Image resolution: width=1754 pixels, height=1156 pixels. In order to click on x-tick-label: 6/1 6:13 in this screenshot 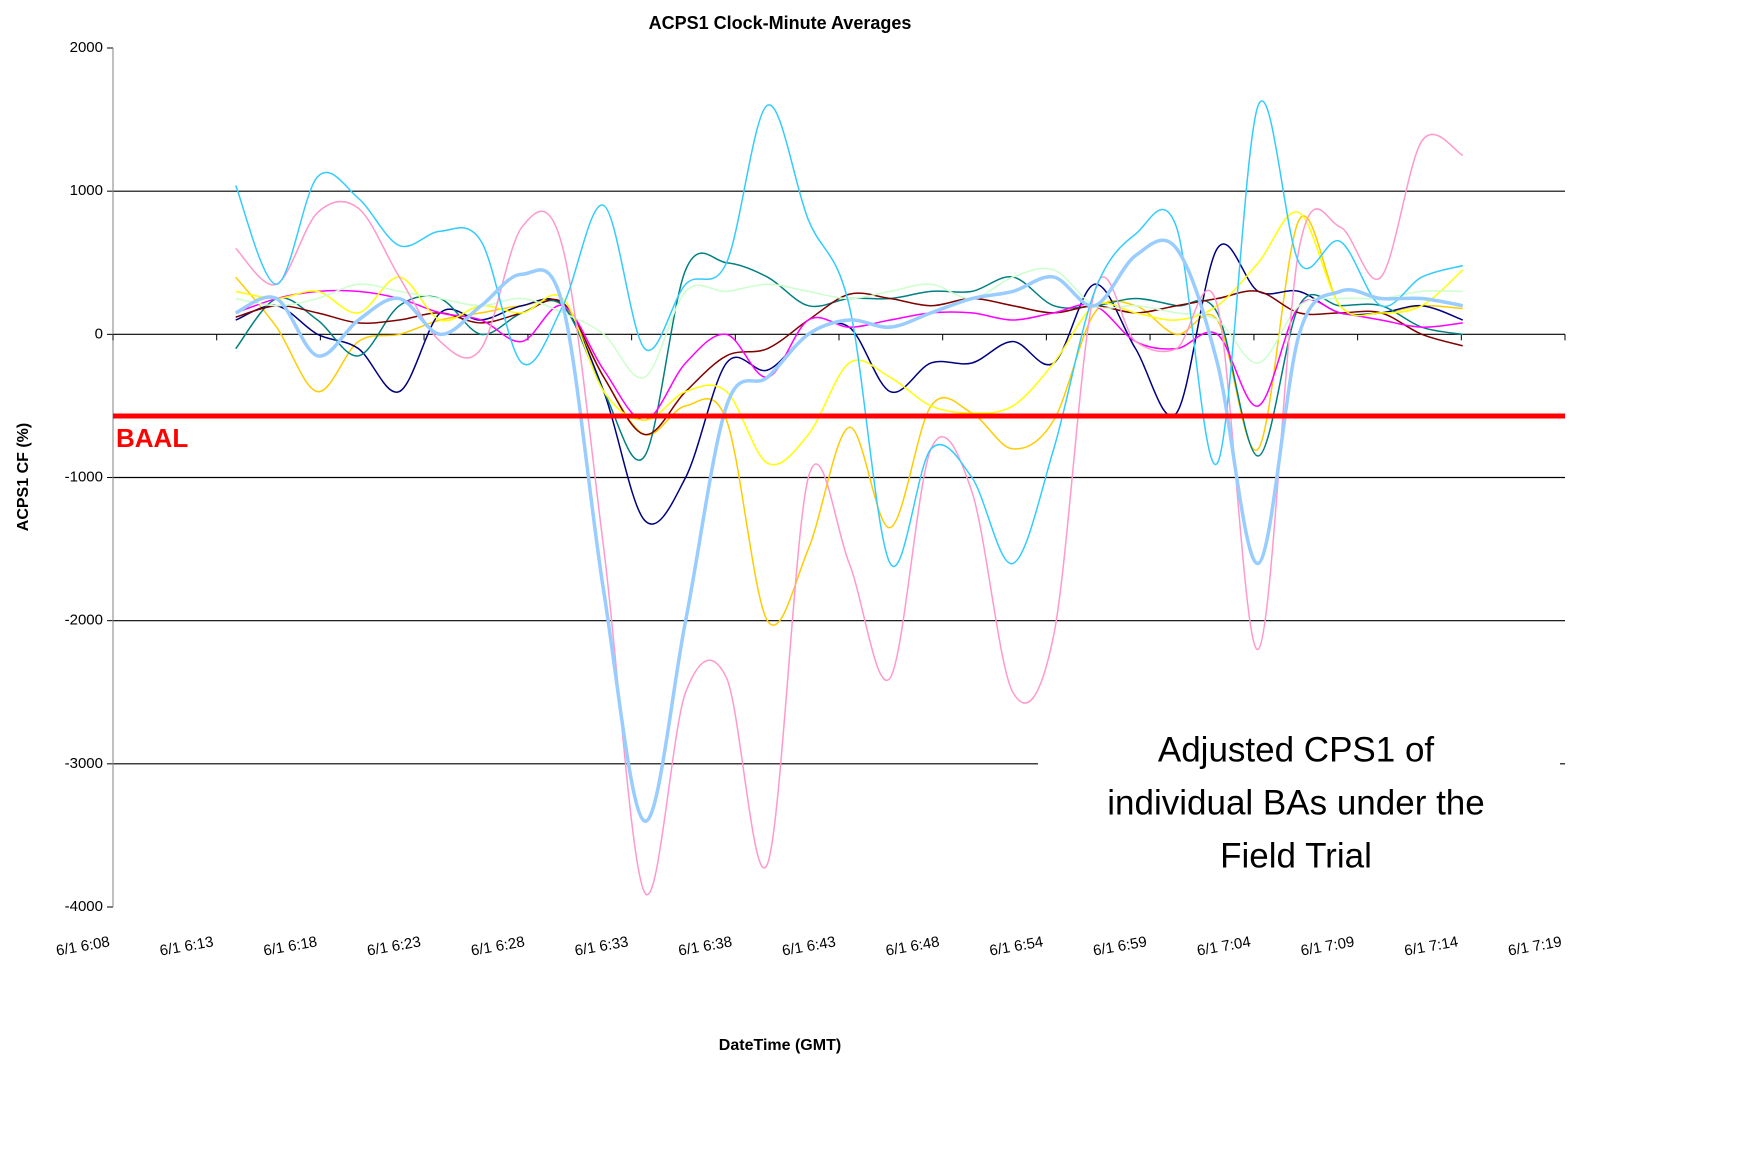, I will do `click(186, 946)`.